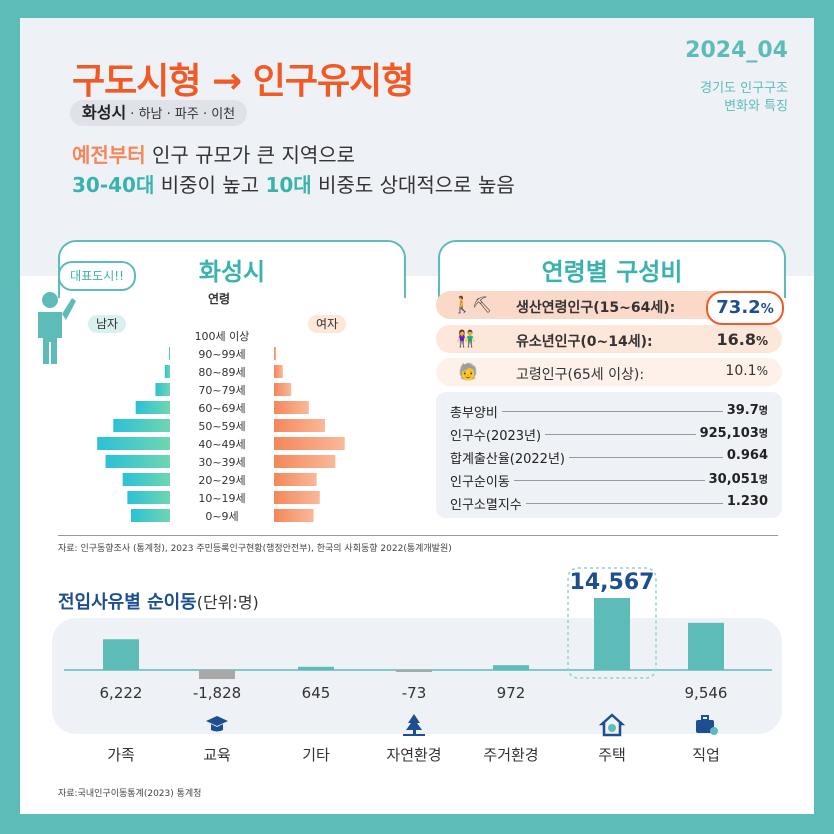 The width and height of the screenshot is (834, 834). Describe the element at coordinates (414, 755) in the screenshot. I see `category-label: 자연환경` at that location.